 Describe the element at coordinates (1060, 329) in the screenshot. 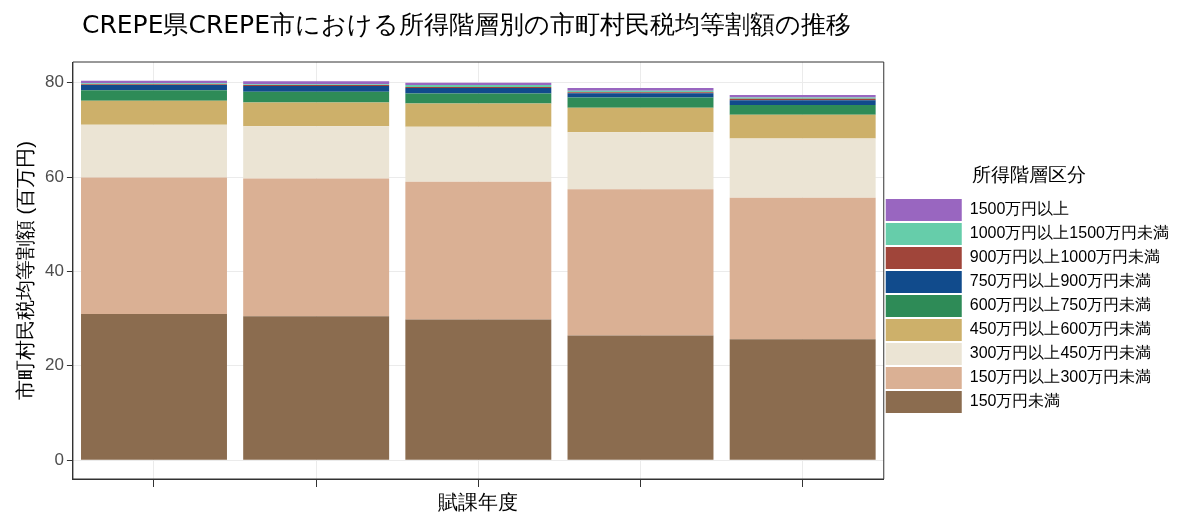

I see `legend-label: 450万円以上600万円未満` at that location.